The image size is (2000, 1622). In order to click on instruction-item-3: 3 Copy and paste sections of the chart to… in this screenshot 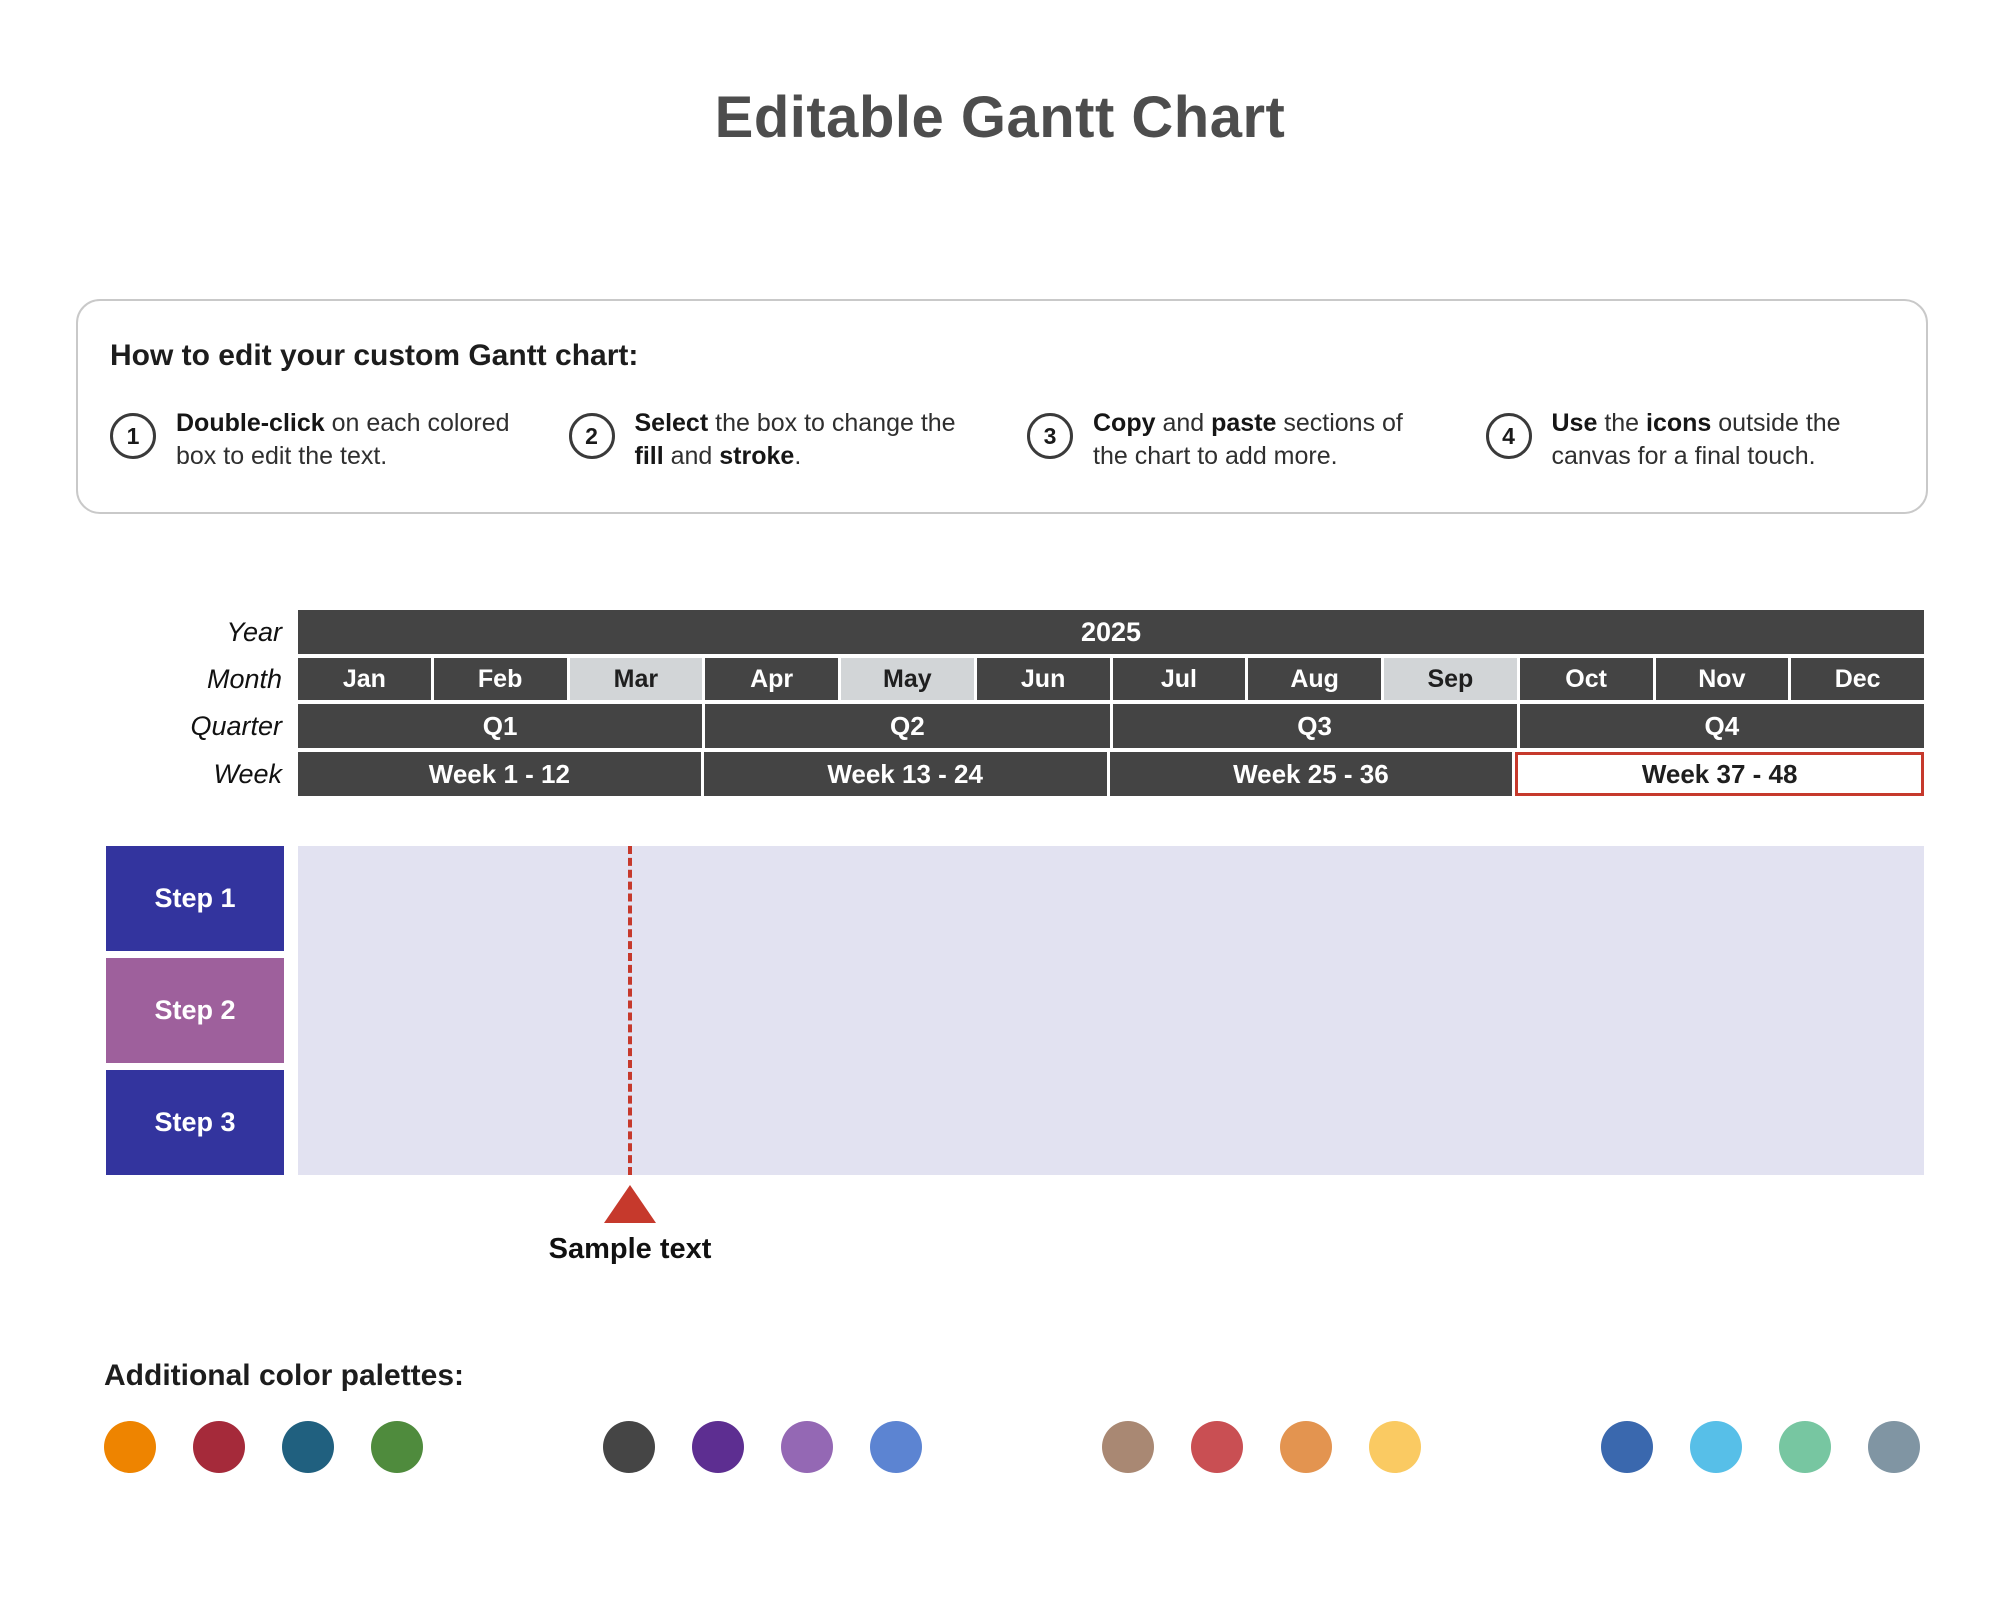, I will do `click(1229, 439)`.